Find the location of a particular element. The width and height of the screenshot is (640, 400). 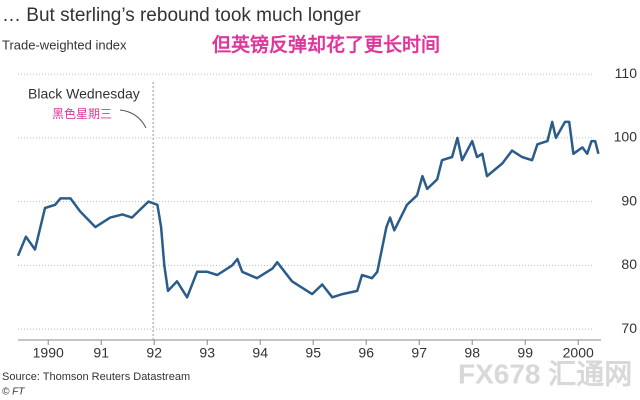

watermark: FX678 汇通网 is located at coordinates (545, 373).